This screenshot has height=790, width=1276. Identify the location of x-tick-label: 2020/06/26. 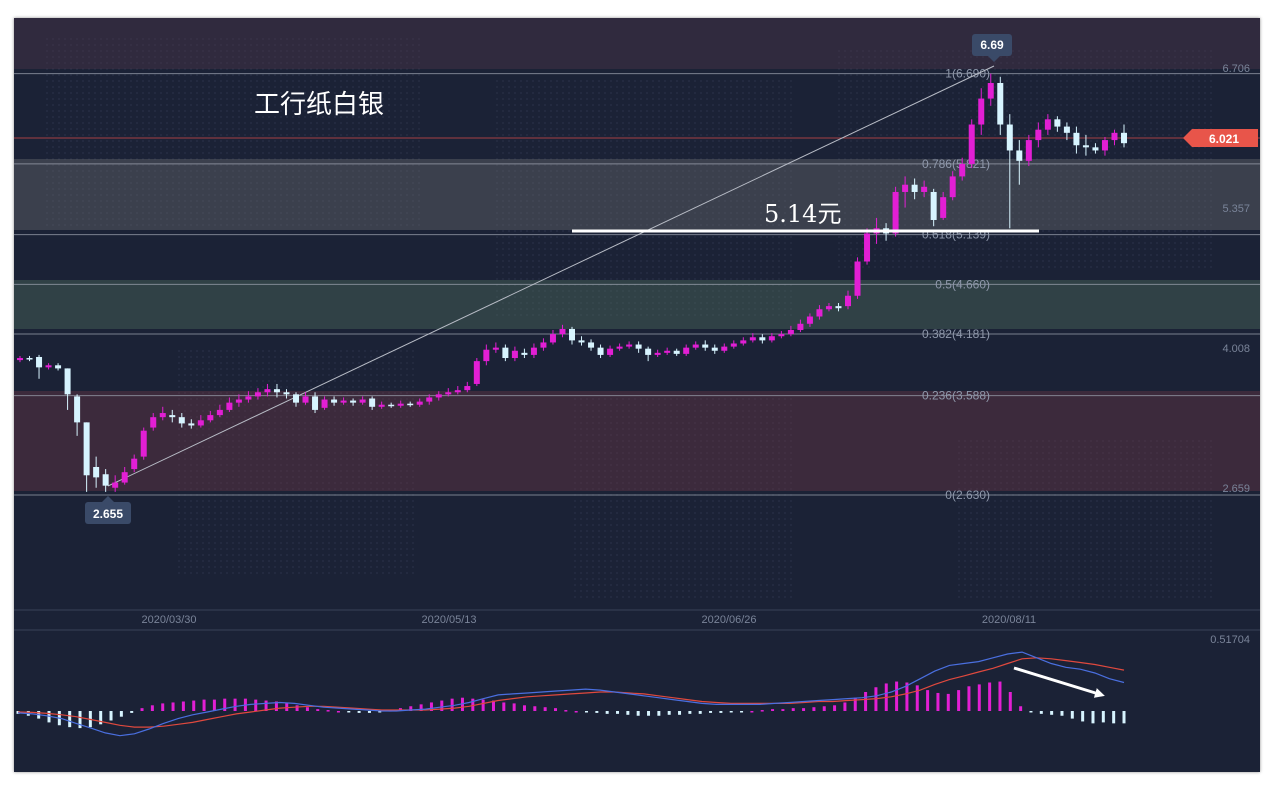
(728, 620).